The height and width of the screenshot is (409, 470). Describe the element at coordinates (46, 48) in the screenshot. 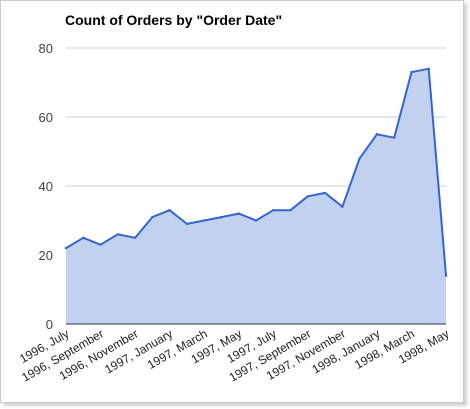

I see `y-tick-label: 80` at that location.